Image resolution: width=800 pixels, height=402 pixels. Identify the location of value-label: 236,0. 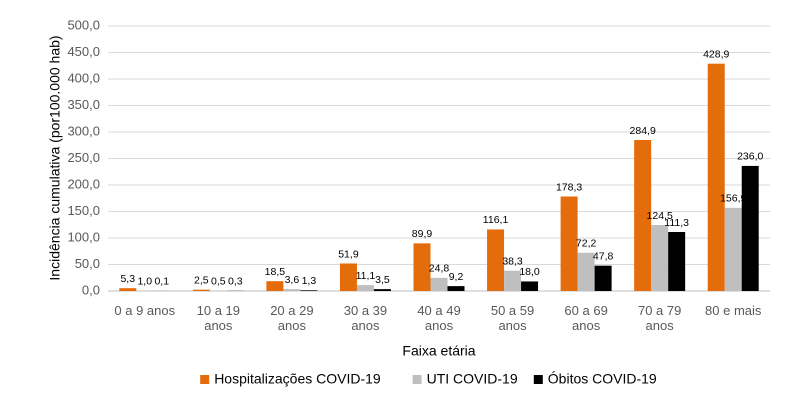
(750, 157).